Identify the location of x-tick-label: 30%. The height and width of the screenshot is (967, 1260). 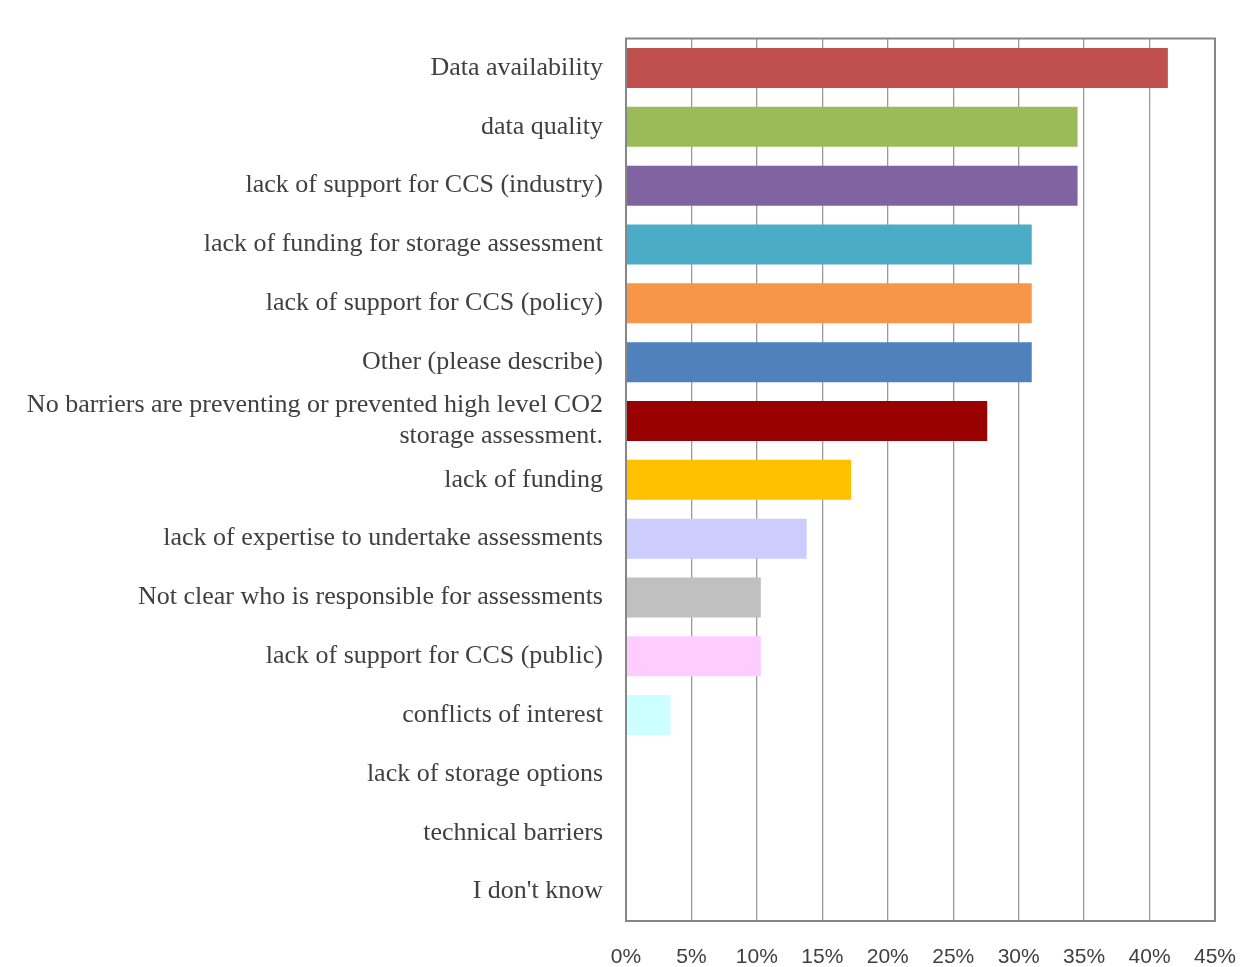
(1018, 955).